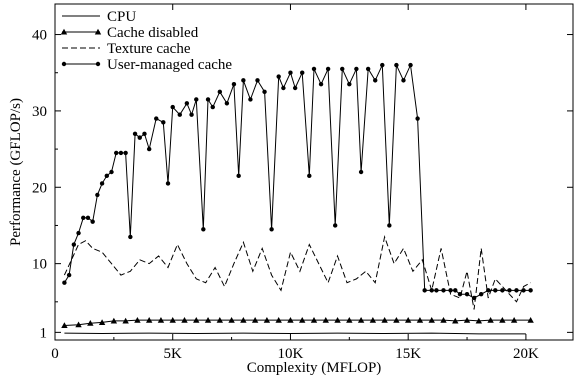 This screenshot has width=577, height=377. I want to click on y-tick-label: 1, so click(44, 333).